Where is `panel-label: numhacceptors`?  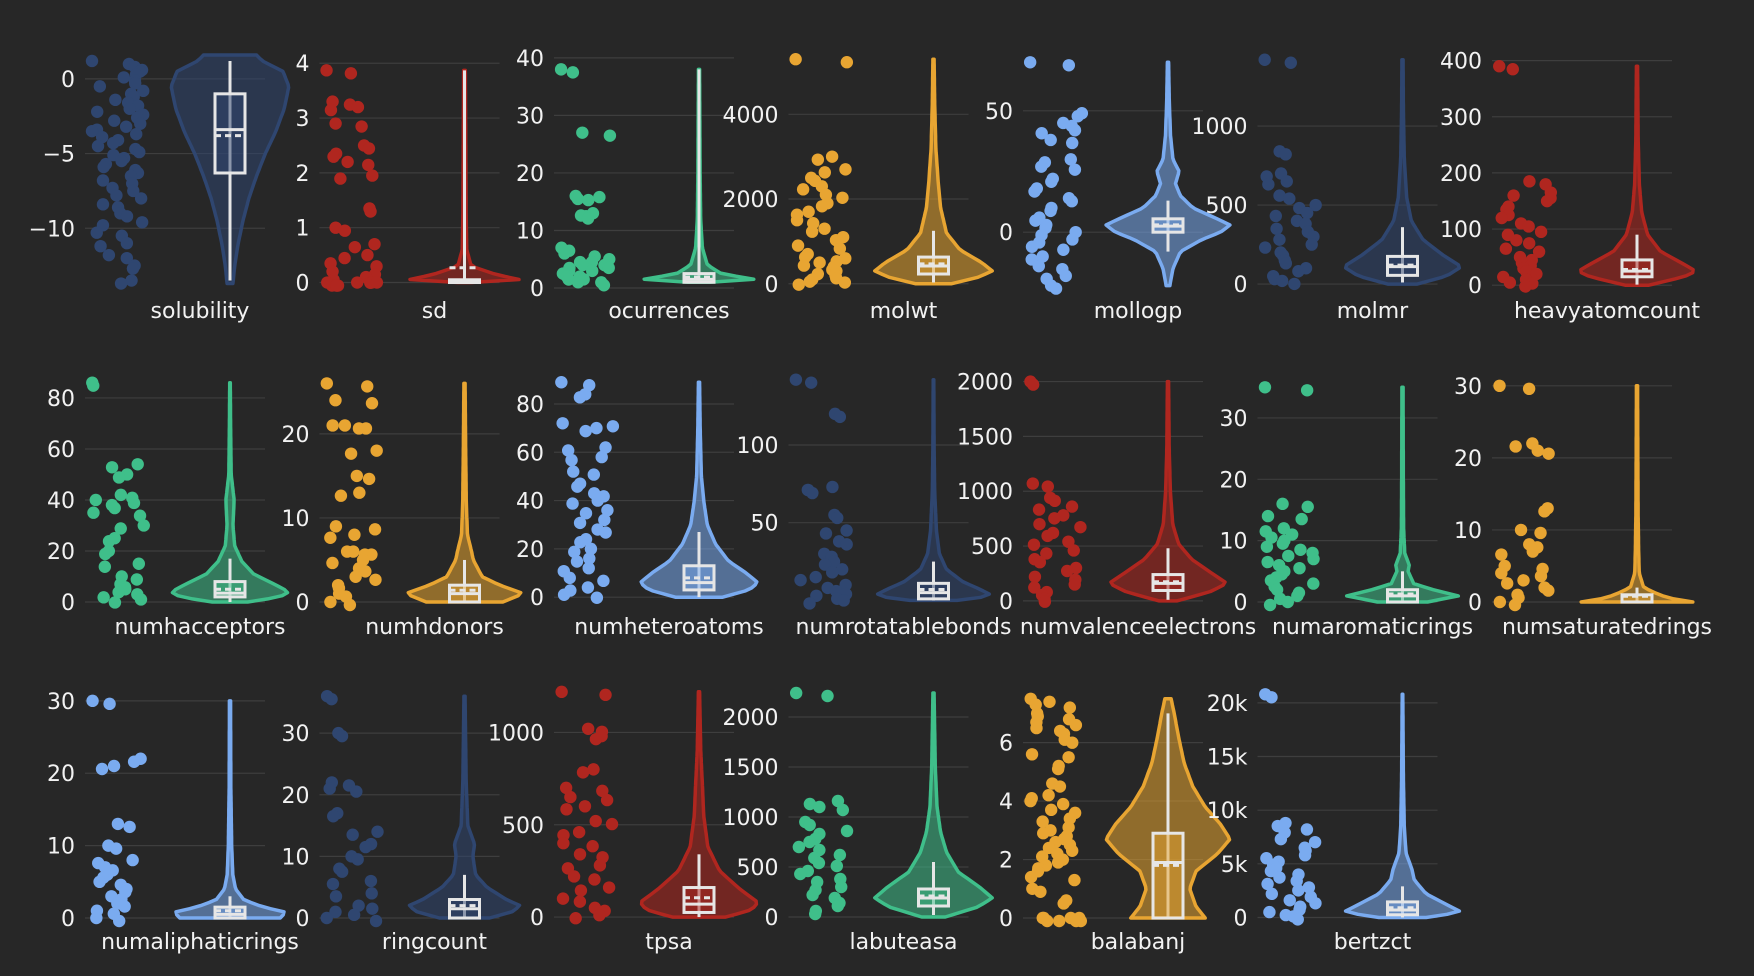
panel-label: numhacceptors is located at coordinates (199, 627).